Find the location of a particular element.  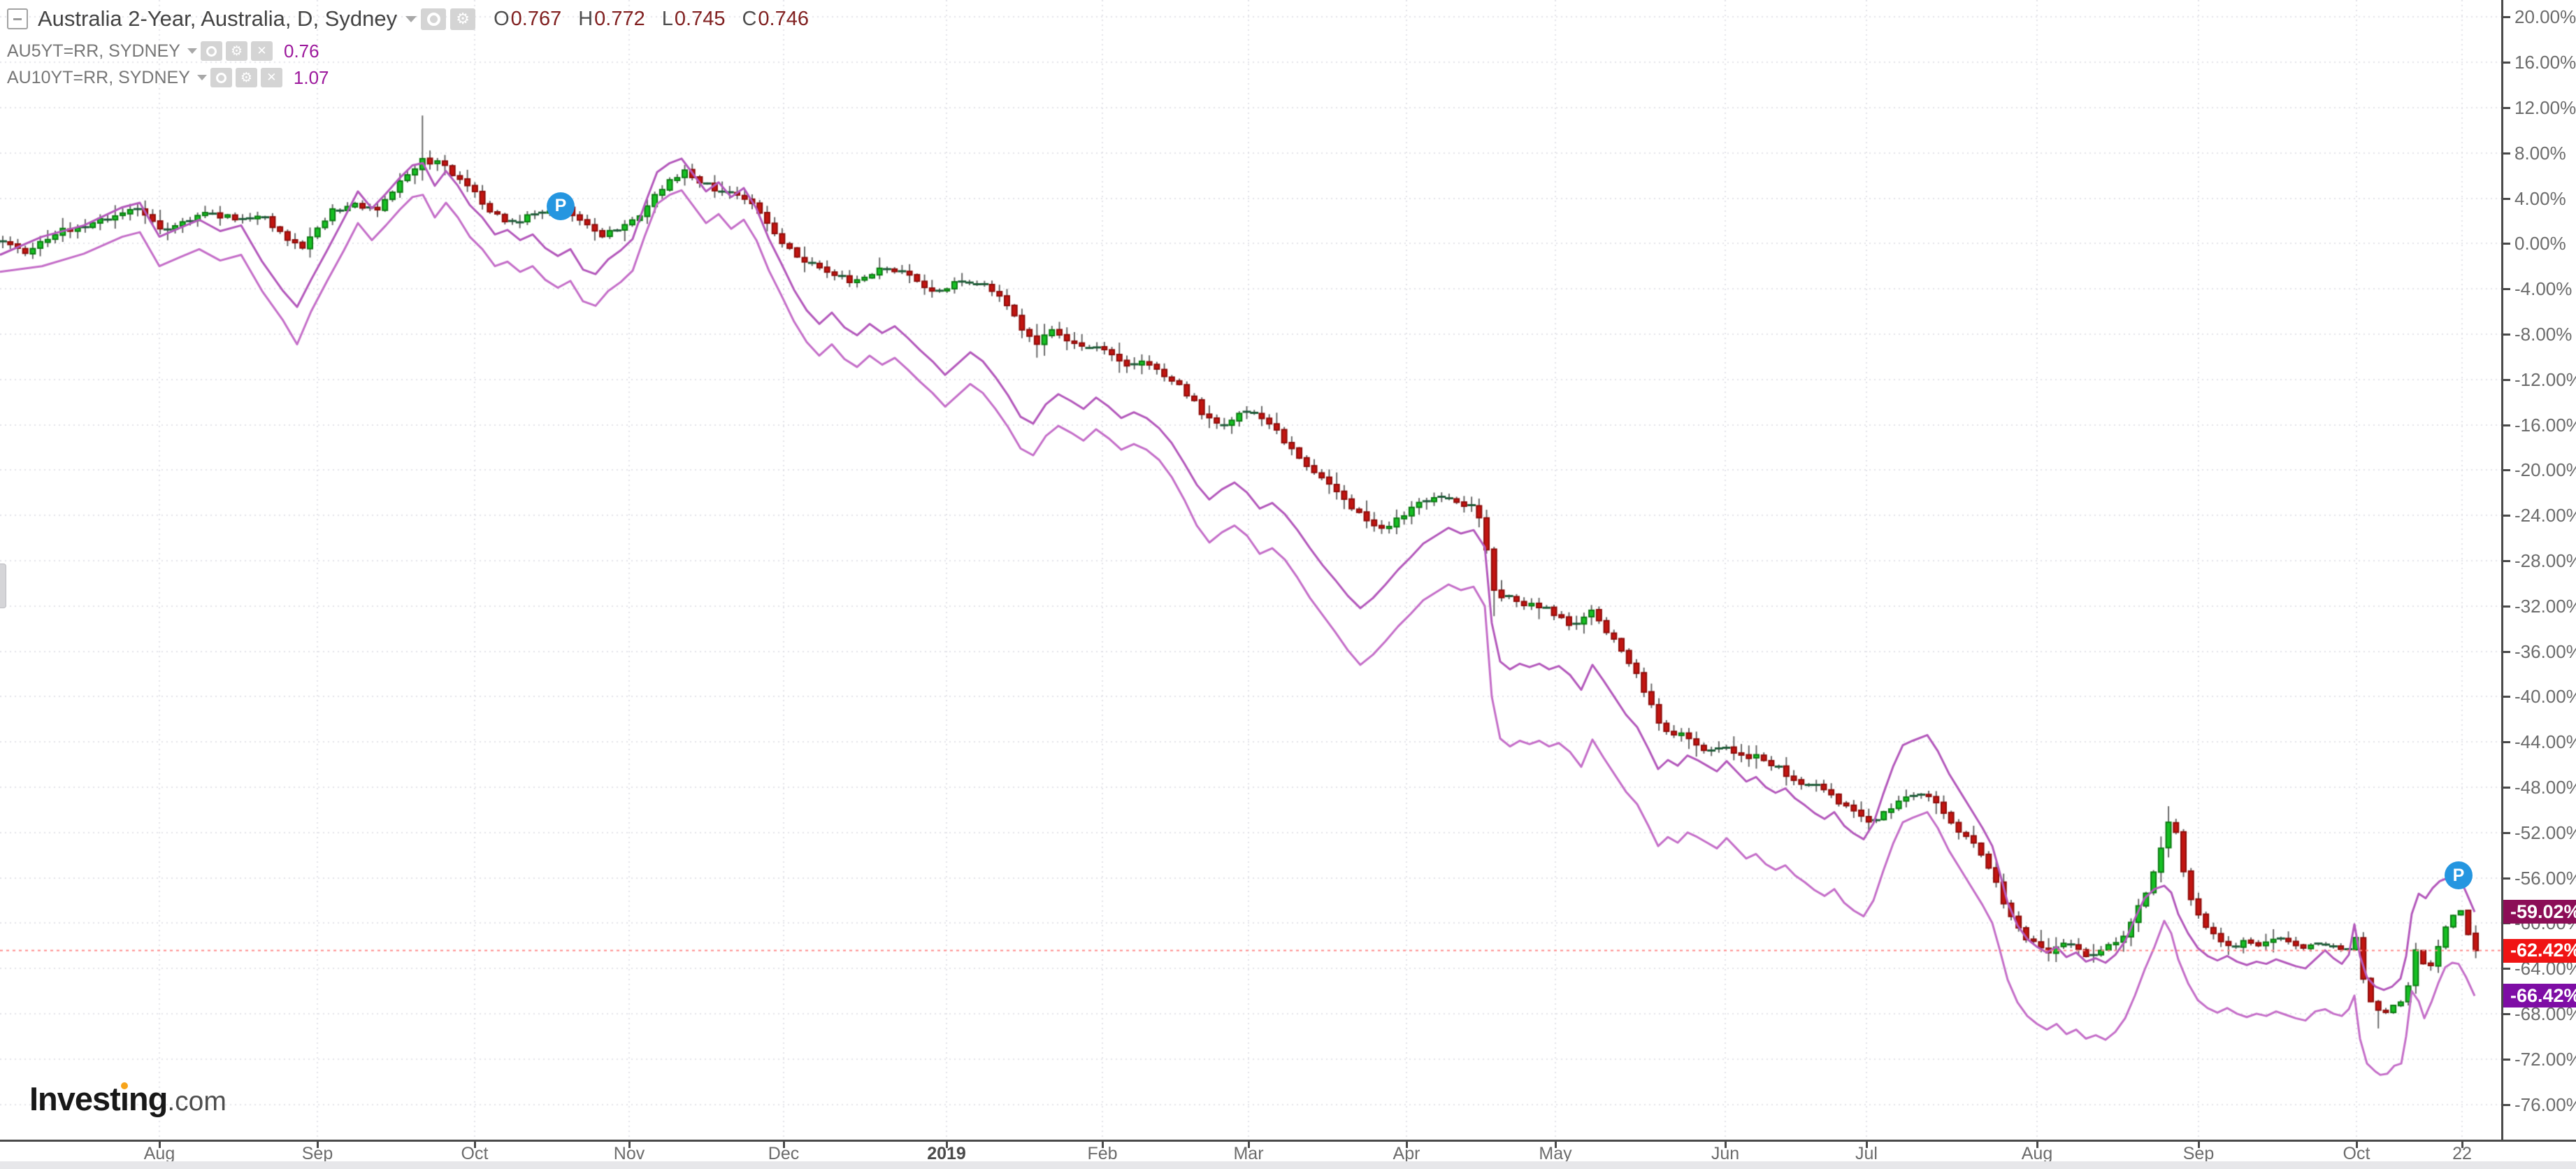

x-axis-label: Dec is located at coordinates (784, 1153).